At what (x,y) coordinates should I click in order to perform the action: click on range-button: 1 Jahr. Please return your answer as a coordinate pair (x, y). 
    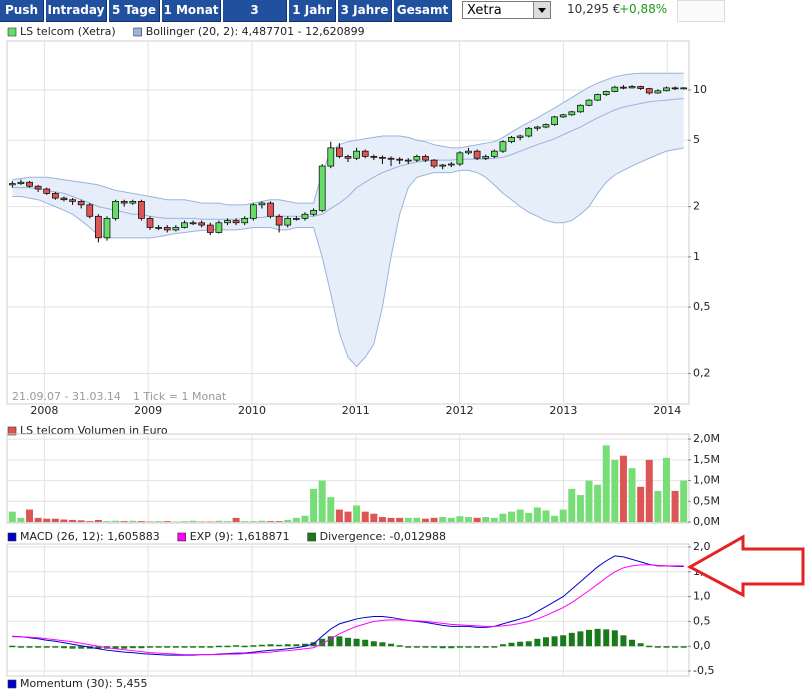
    Looking at the image, I should click on (312, 11).